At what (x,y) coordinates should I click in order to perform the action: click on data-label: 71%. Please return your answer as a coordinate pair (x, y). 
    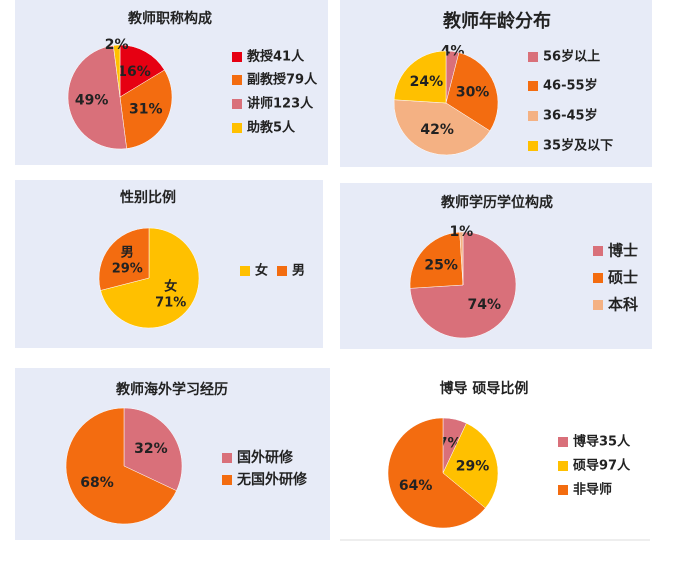
    Looking at the image, I should click on (170, 302).